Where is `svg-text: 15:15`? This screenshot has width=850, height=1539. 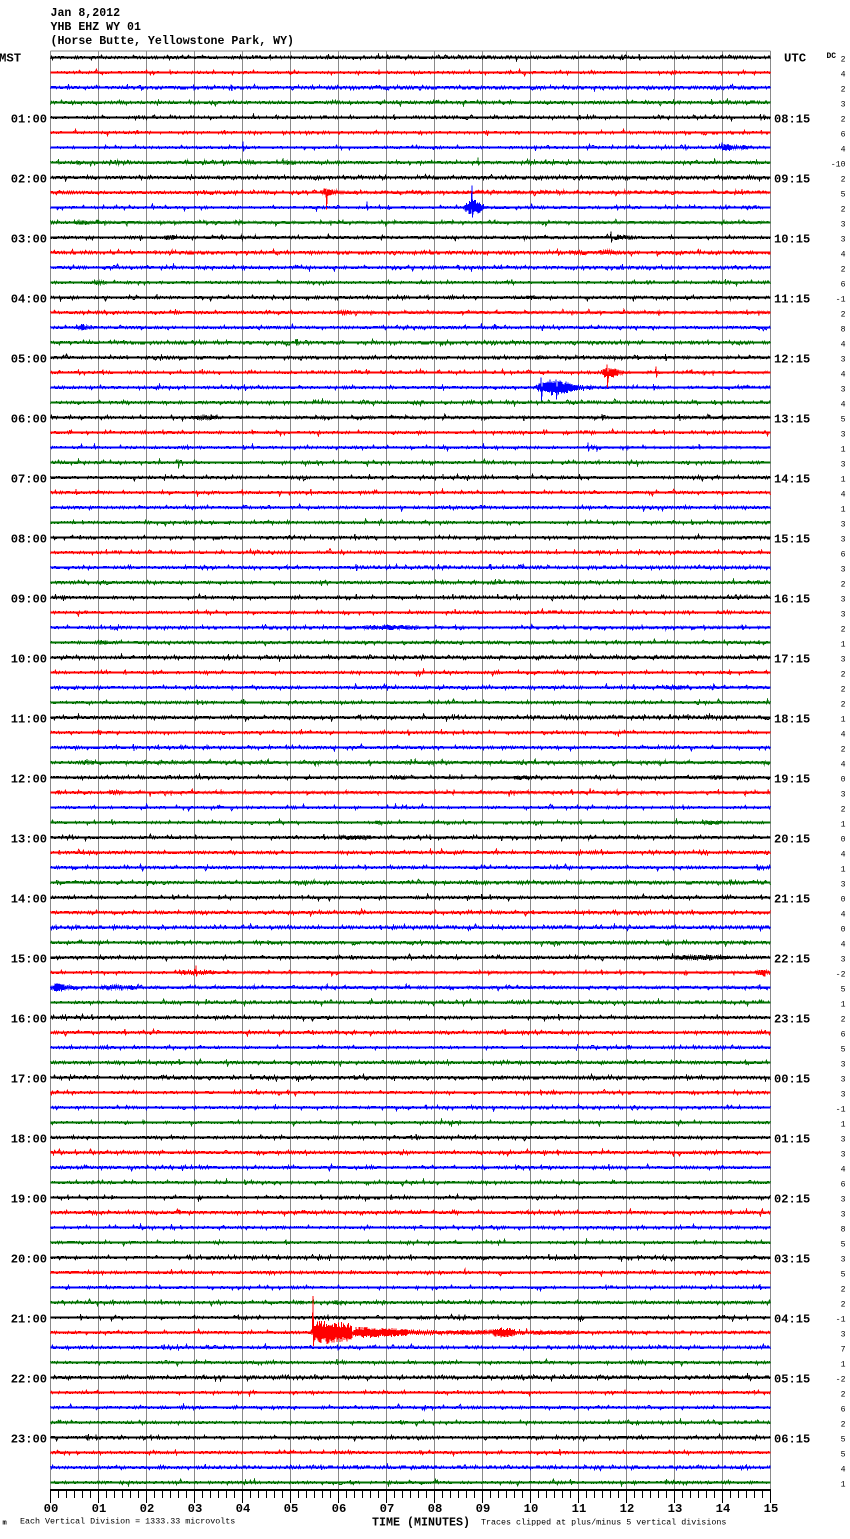 svg-text: 15:15 is located at coordinates (792, 540).